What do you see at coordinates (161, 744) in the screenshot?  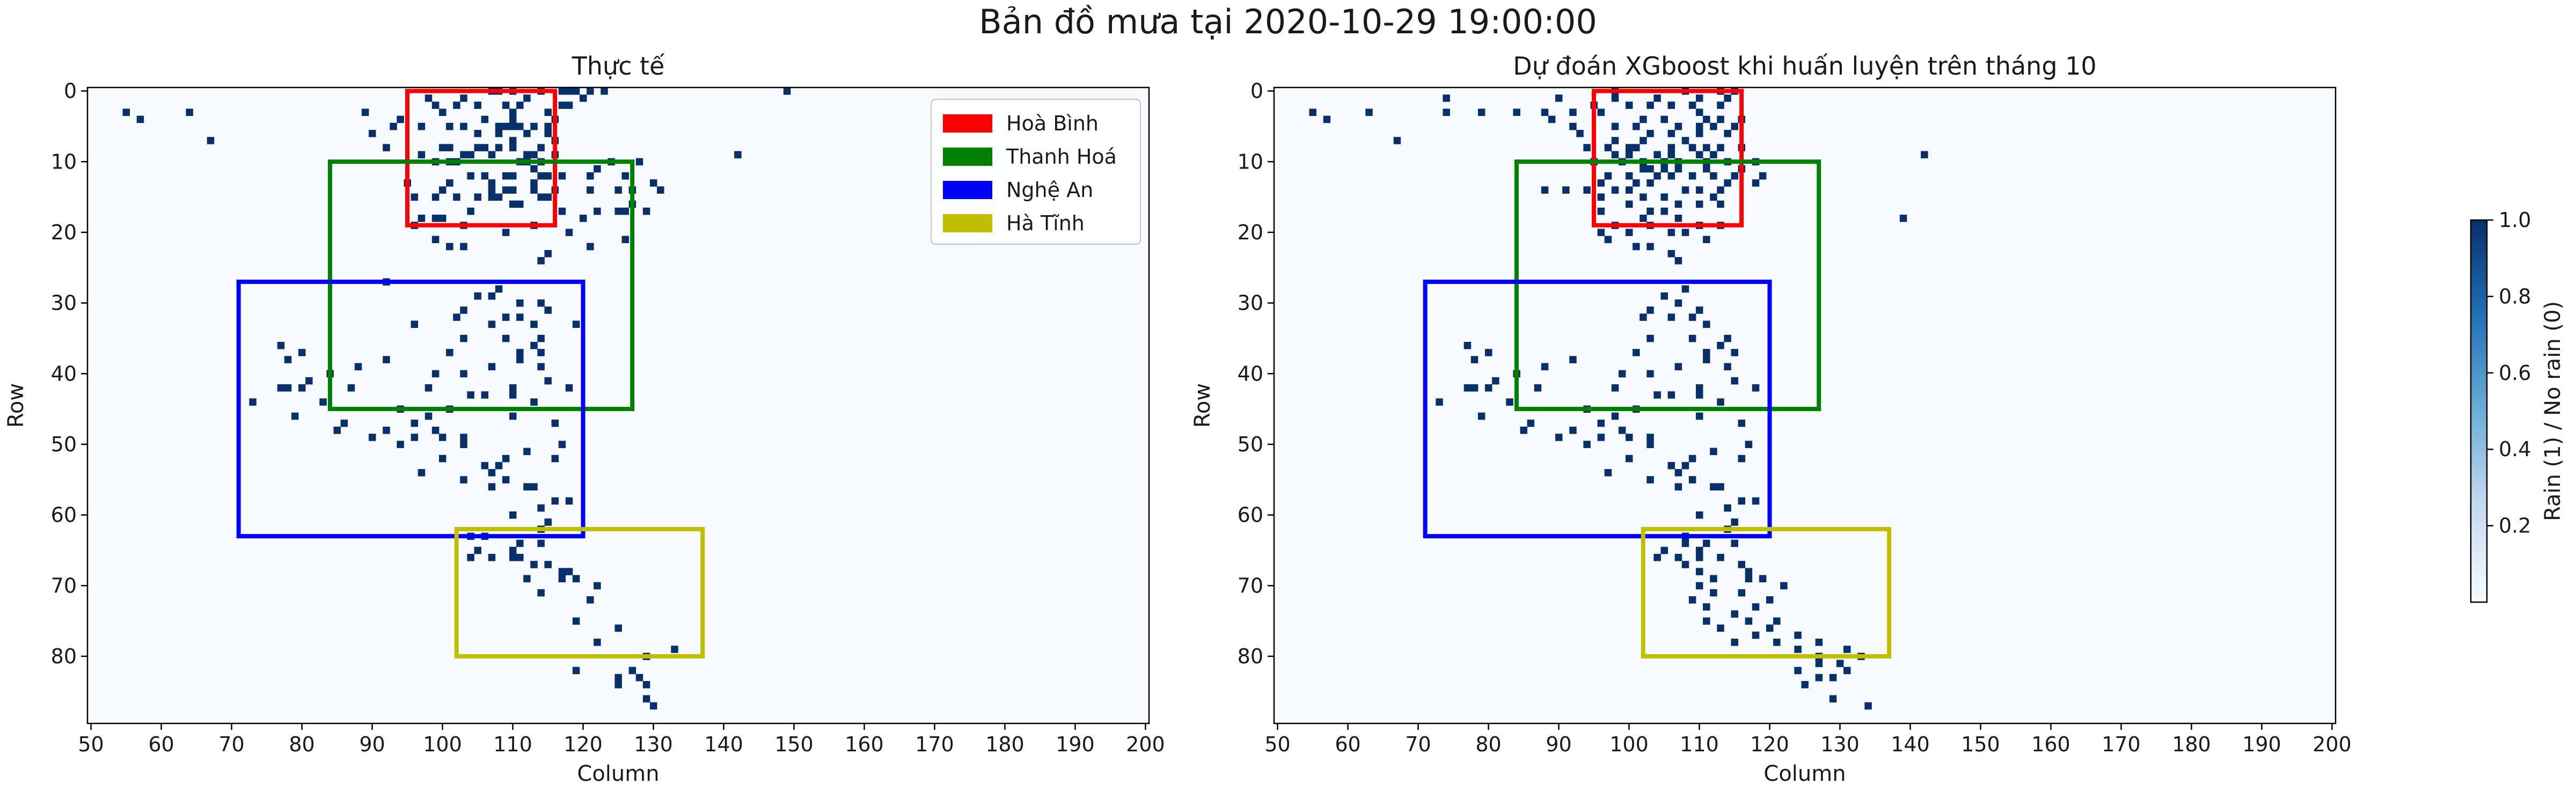 I see `x-tick-label: 60` at bounding box center [161, 744].